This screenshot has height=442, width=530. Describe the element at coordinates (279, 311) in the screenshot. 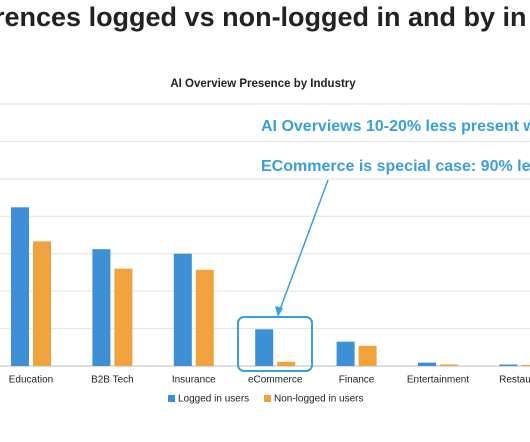

I see `arrow-head` at that location.